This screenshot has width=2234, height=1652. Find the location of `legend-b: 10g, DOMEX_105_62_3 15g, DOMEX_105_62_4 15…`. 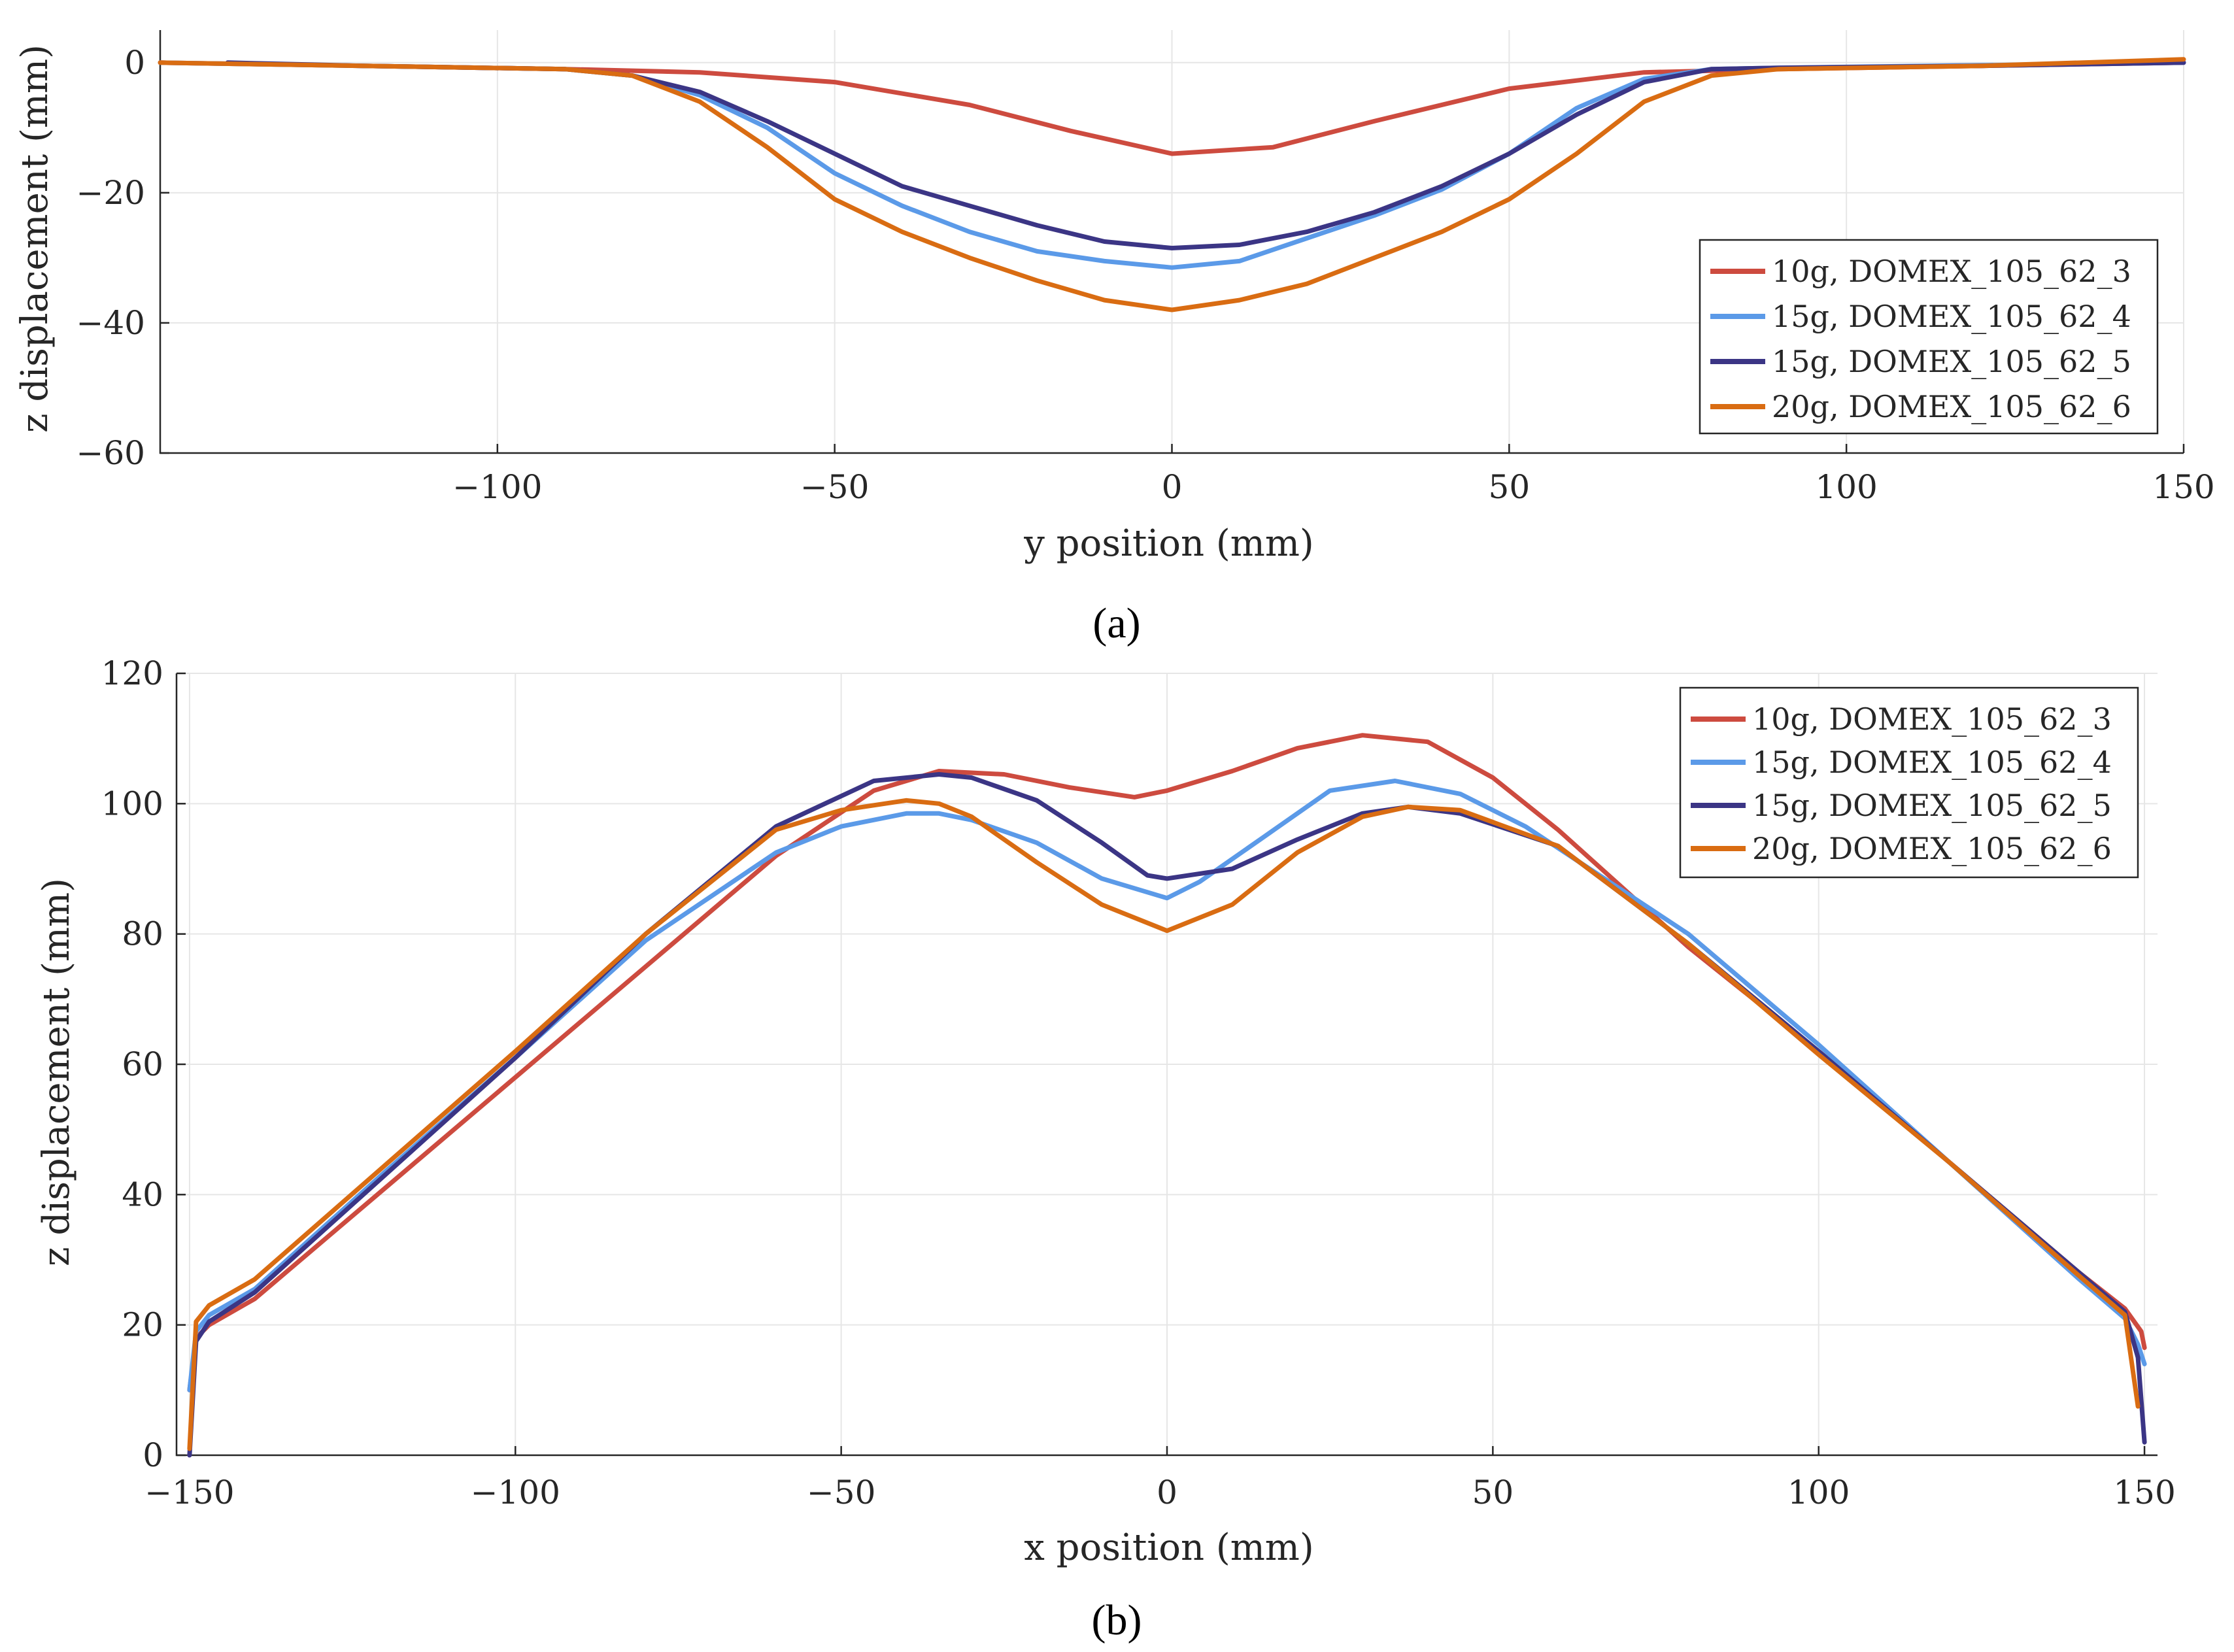

legend-b: 10g, DOMEX_105_62_3 15g, DOMEX_105_62_4 15… is located at coordinates (1909, 782).